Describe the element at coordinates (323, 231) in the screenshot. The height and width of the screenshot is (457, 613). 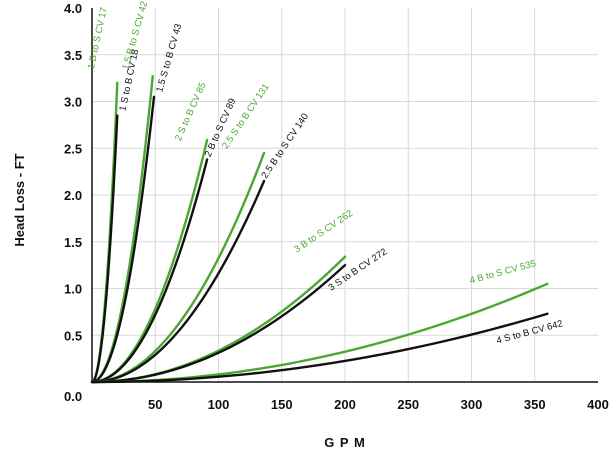
I see `series-label: 3 B to S CV 262` at that location.